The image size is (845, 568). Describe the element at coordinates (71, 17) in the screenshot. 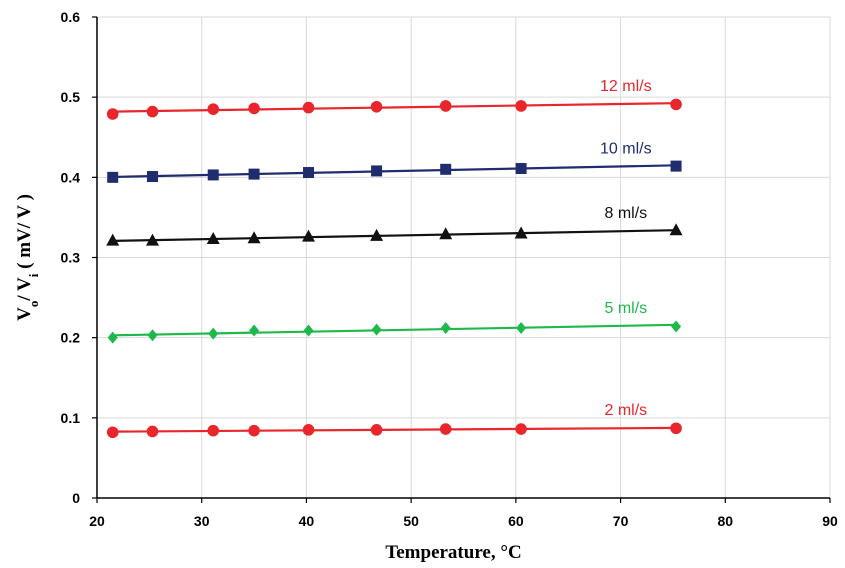

I see `y-tick-label: 0.6` at that location.